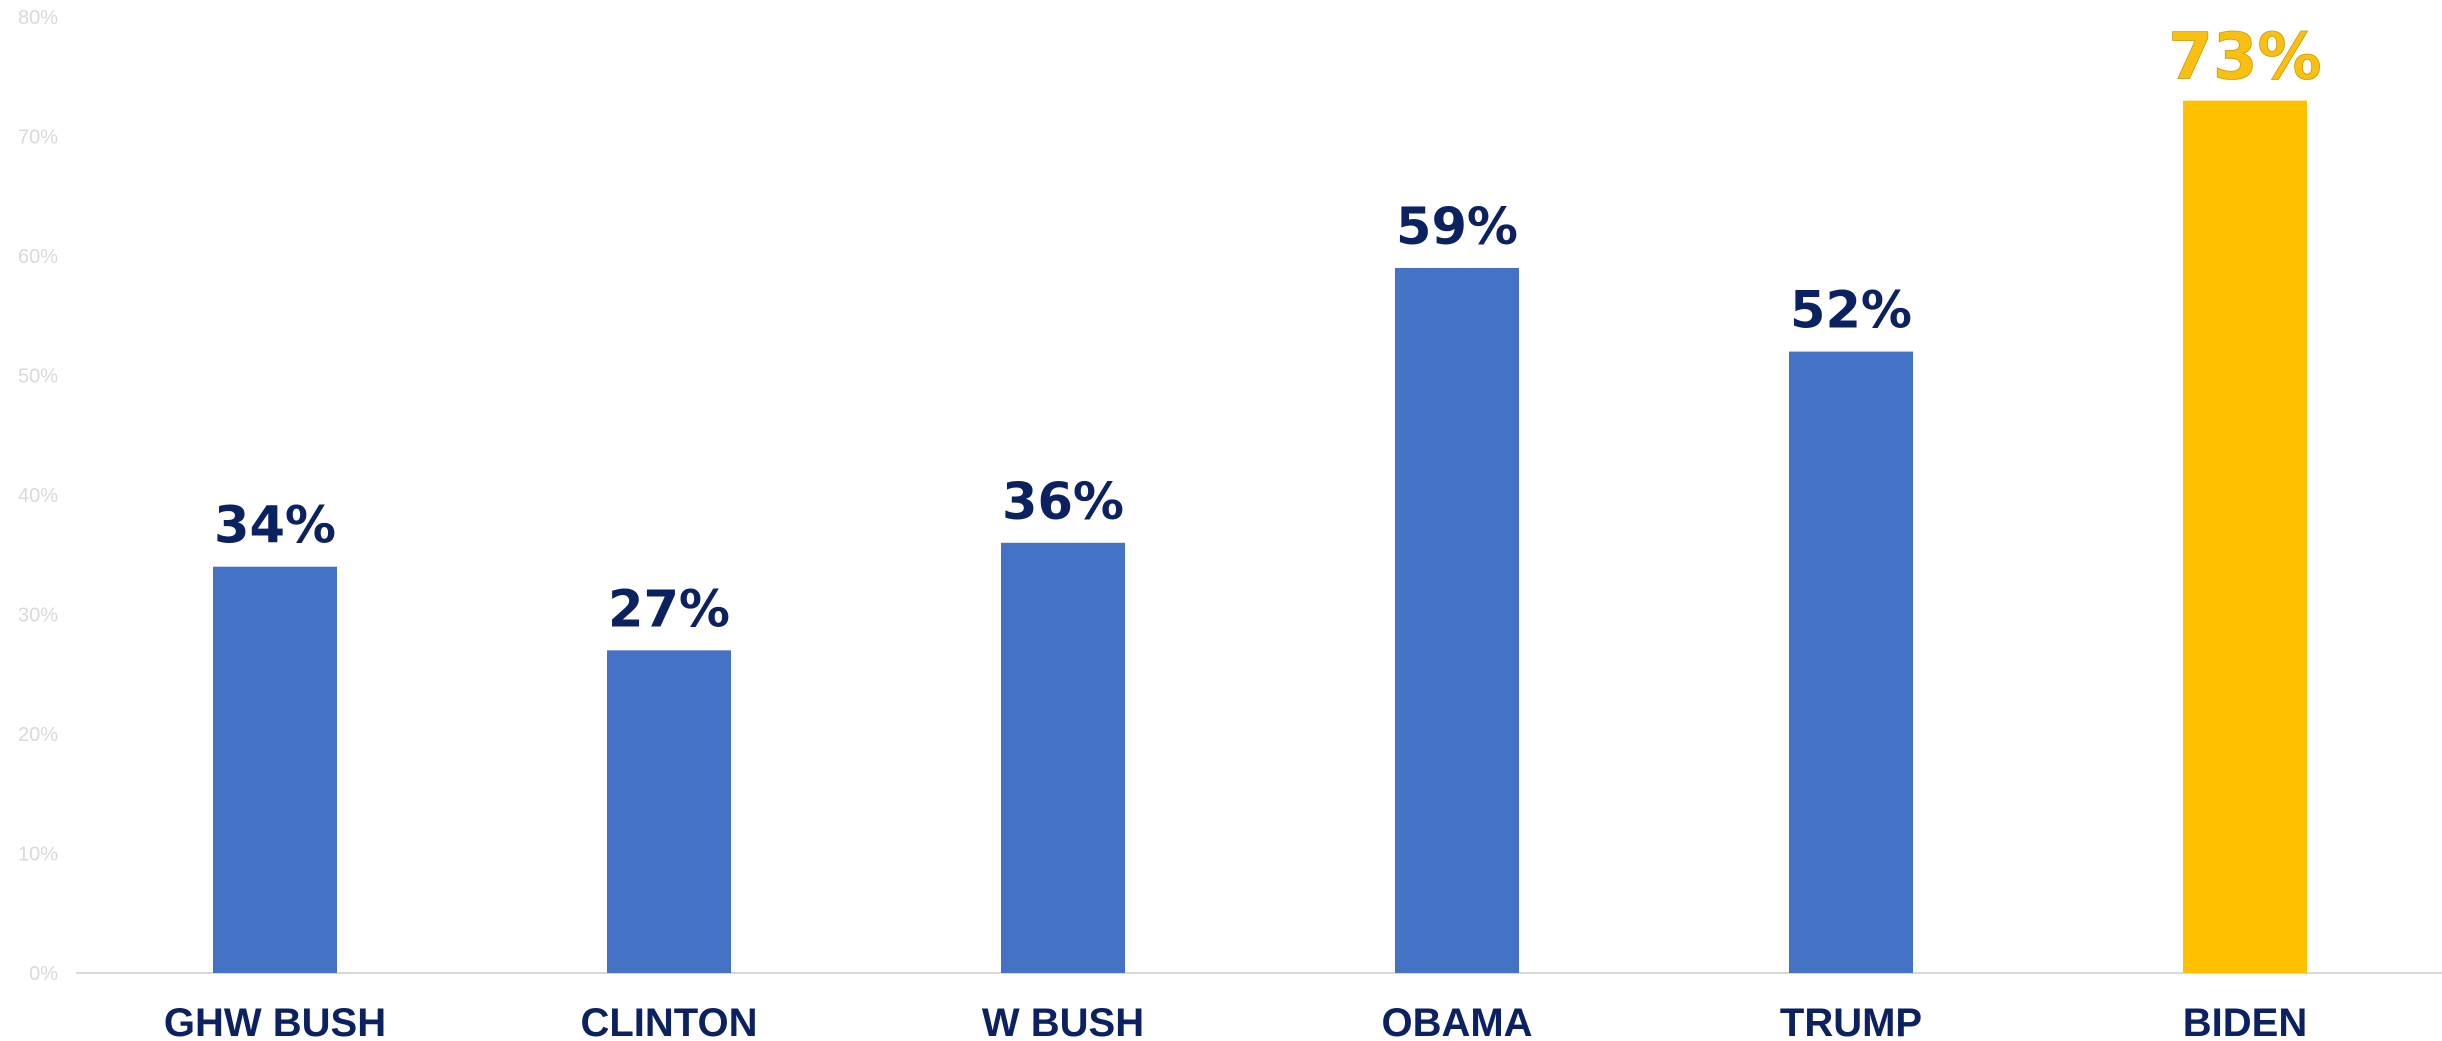 This screenshot has height=1041, width=2442. What do you see at coordinates (668, 1021) in the screenshot?
I see `x-tick-label: CLINTON` at bounding box center [668, 1021].